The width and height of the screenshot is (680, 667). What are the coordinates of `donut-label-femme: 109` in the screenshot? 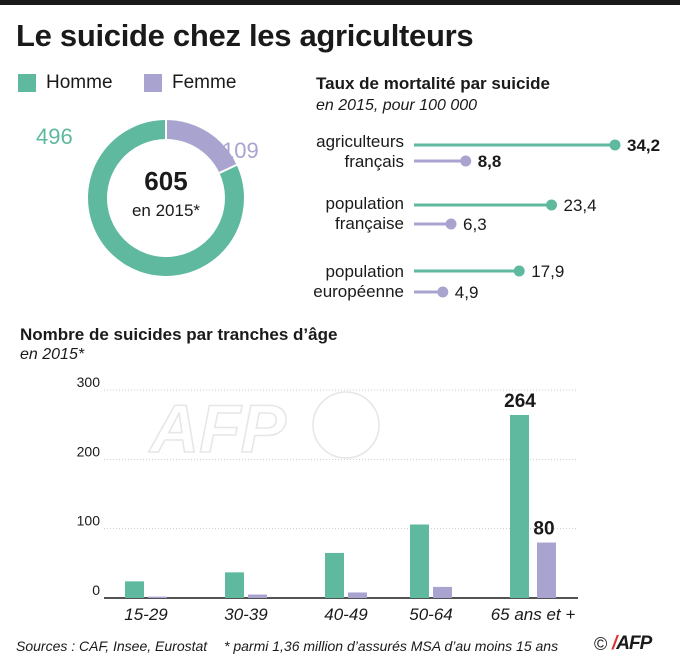 It's located at (240, 150).